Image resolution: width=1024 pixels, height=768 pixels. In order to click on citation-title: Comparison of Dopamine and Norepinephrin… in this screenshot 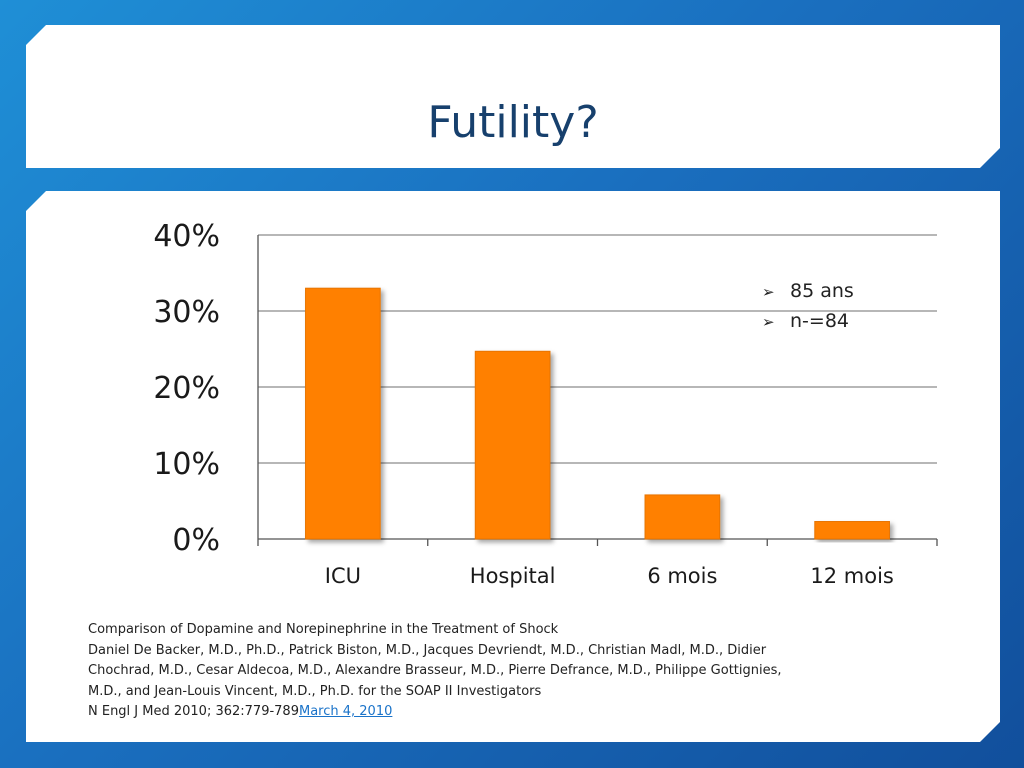, I will do `click(323, 629)`.